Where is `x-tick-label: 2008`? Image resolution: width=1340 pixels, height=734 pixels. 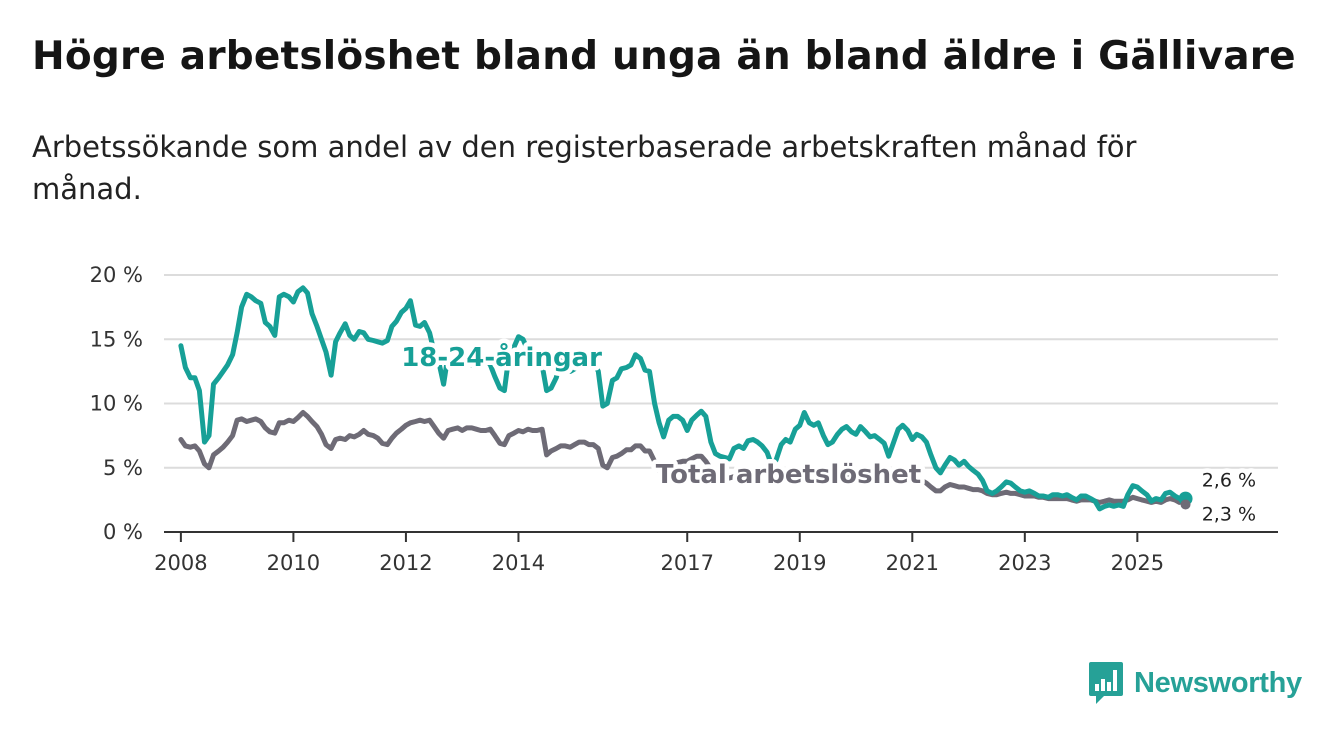
x-tick-label: 2008 is located at coordinates (180, 563).